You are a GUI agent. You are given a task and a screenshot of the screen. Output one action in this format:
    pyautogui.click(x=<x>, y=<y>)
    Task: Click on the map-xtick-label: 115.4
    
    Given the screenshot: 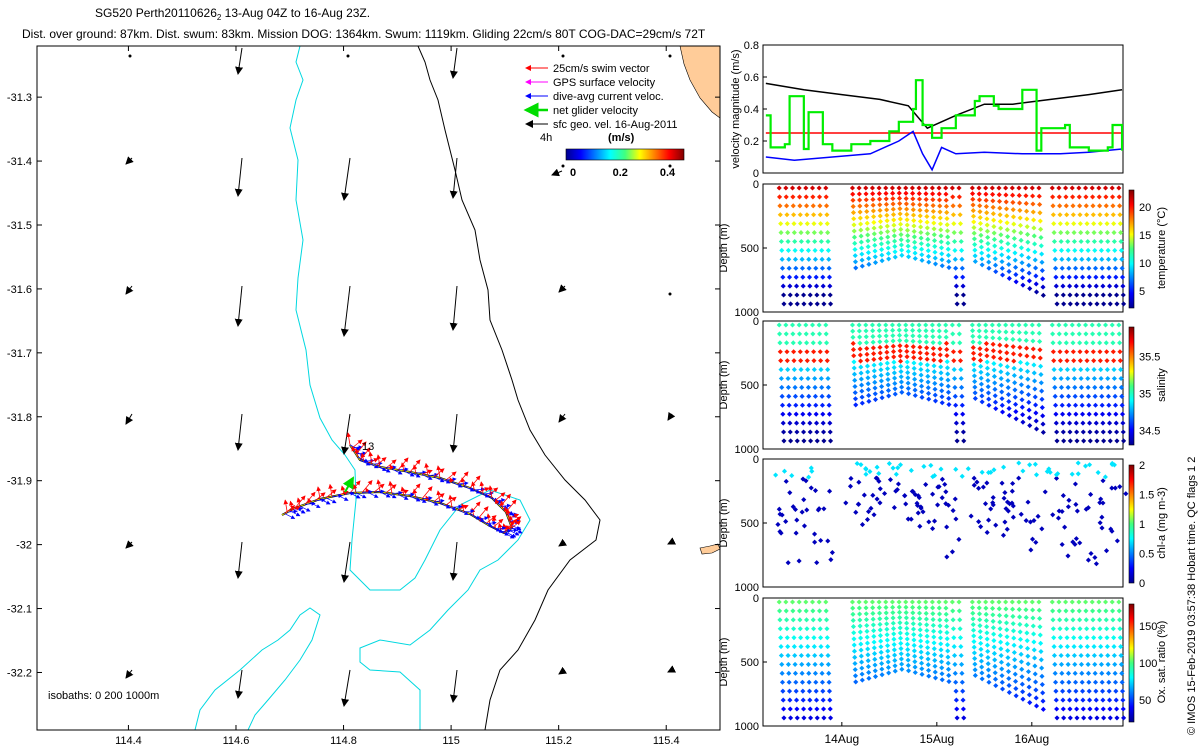 What is the action you would take?
    pyautogui.click(x=666, y=741)
    